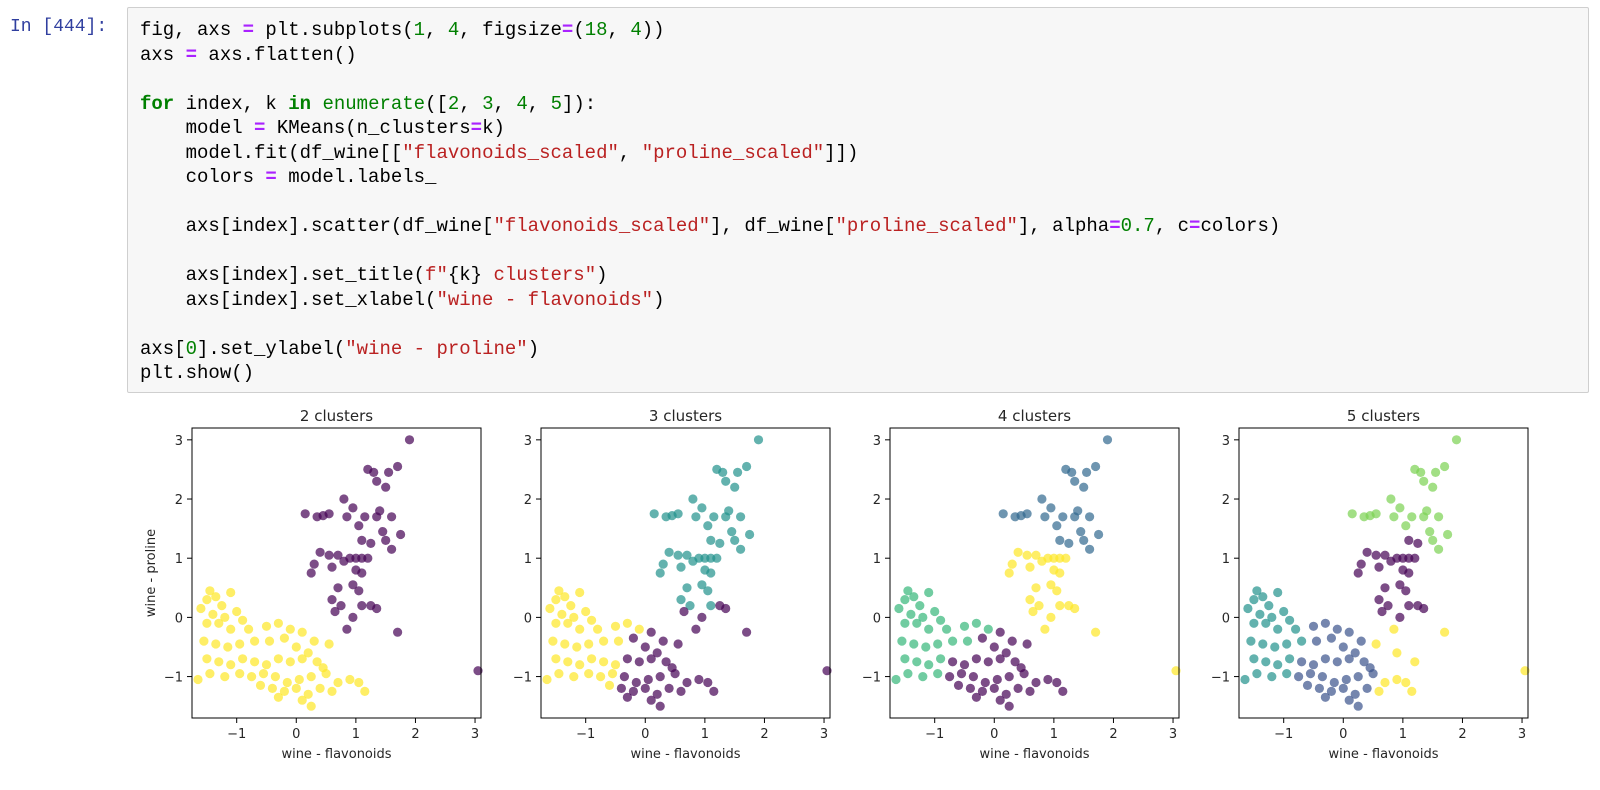  Describe the element at coordinates (493, 128) in the screenshot. I see `code-token: k)` at that location.